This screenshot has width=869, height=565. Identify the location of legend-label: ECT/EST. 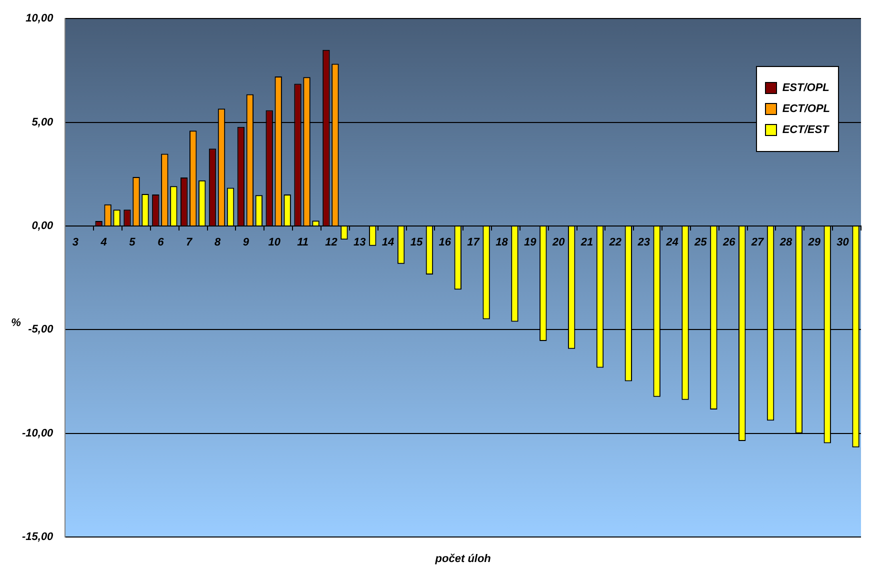
(805, 130).